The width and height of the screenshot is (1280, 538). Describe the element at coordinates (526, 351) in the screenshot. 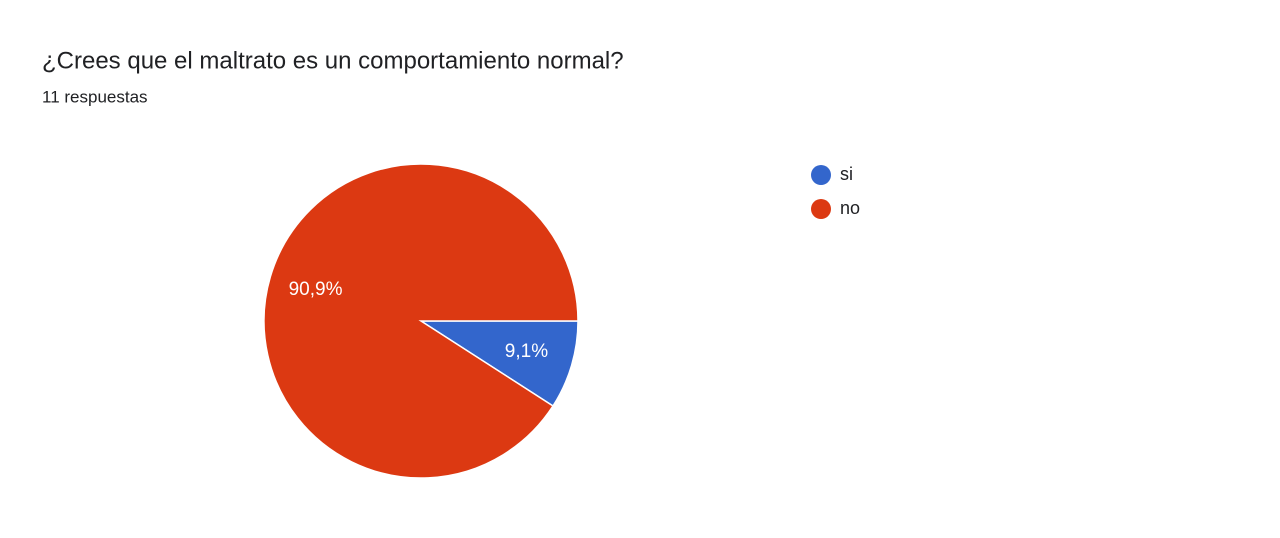

I see `data-label: 9,1%` at that location.